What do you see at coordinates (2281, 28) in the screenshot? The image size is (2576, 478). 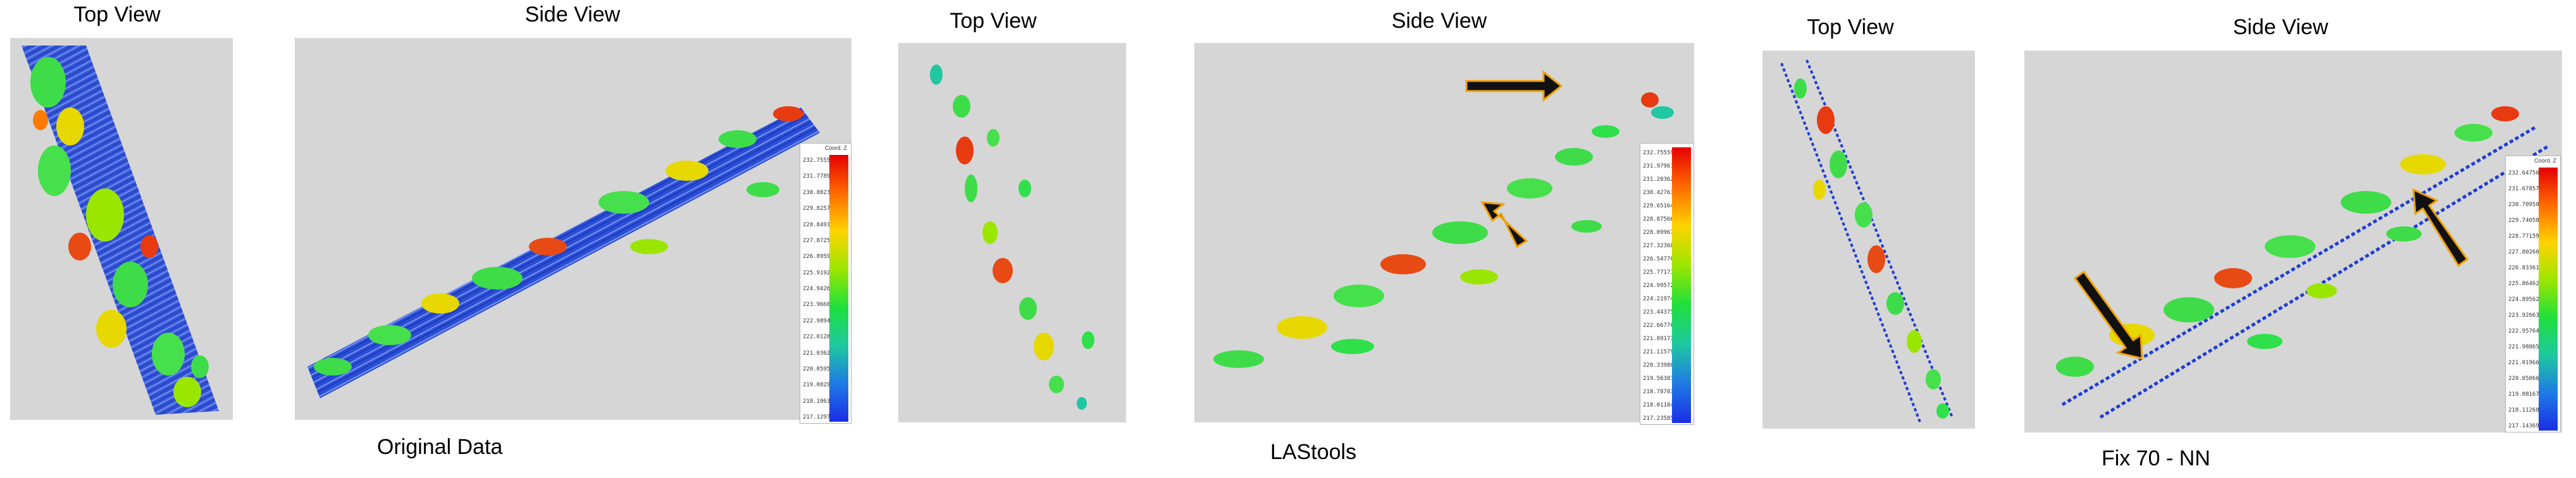 I see `group3-side-view-label: Side View` at bounding box center [2281, 28].